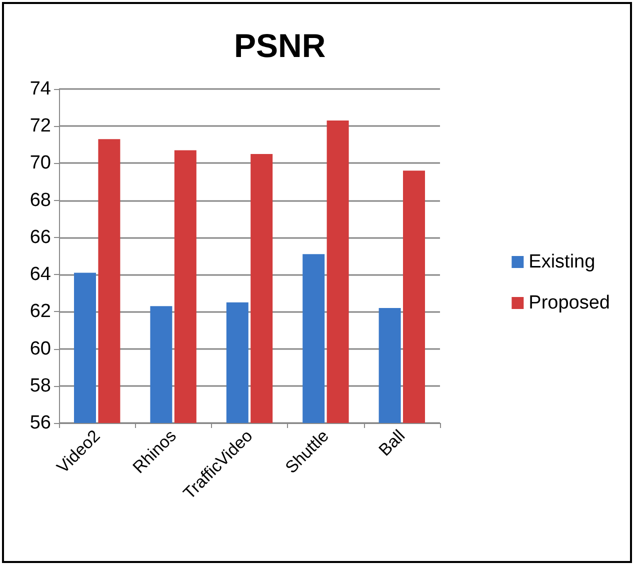 The image size is (640, 569). I want to click on y-tick-label: 70, so click(40, 163).